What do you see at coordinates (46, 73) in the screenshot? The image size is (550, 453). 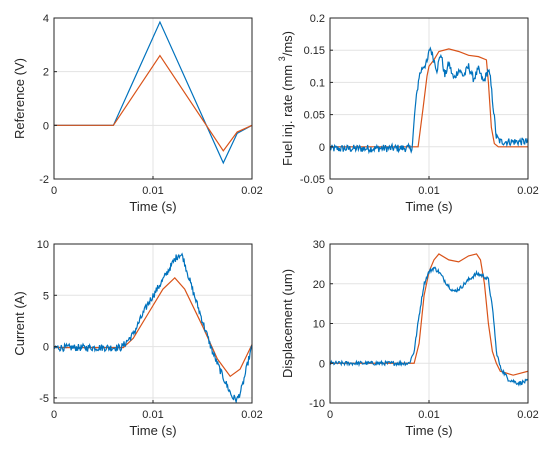 I see `reference-y-tick-label: 2` at bounding box center [46, 73].